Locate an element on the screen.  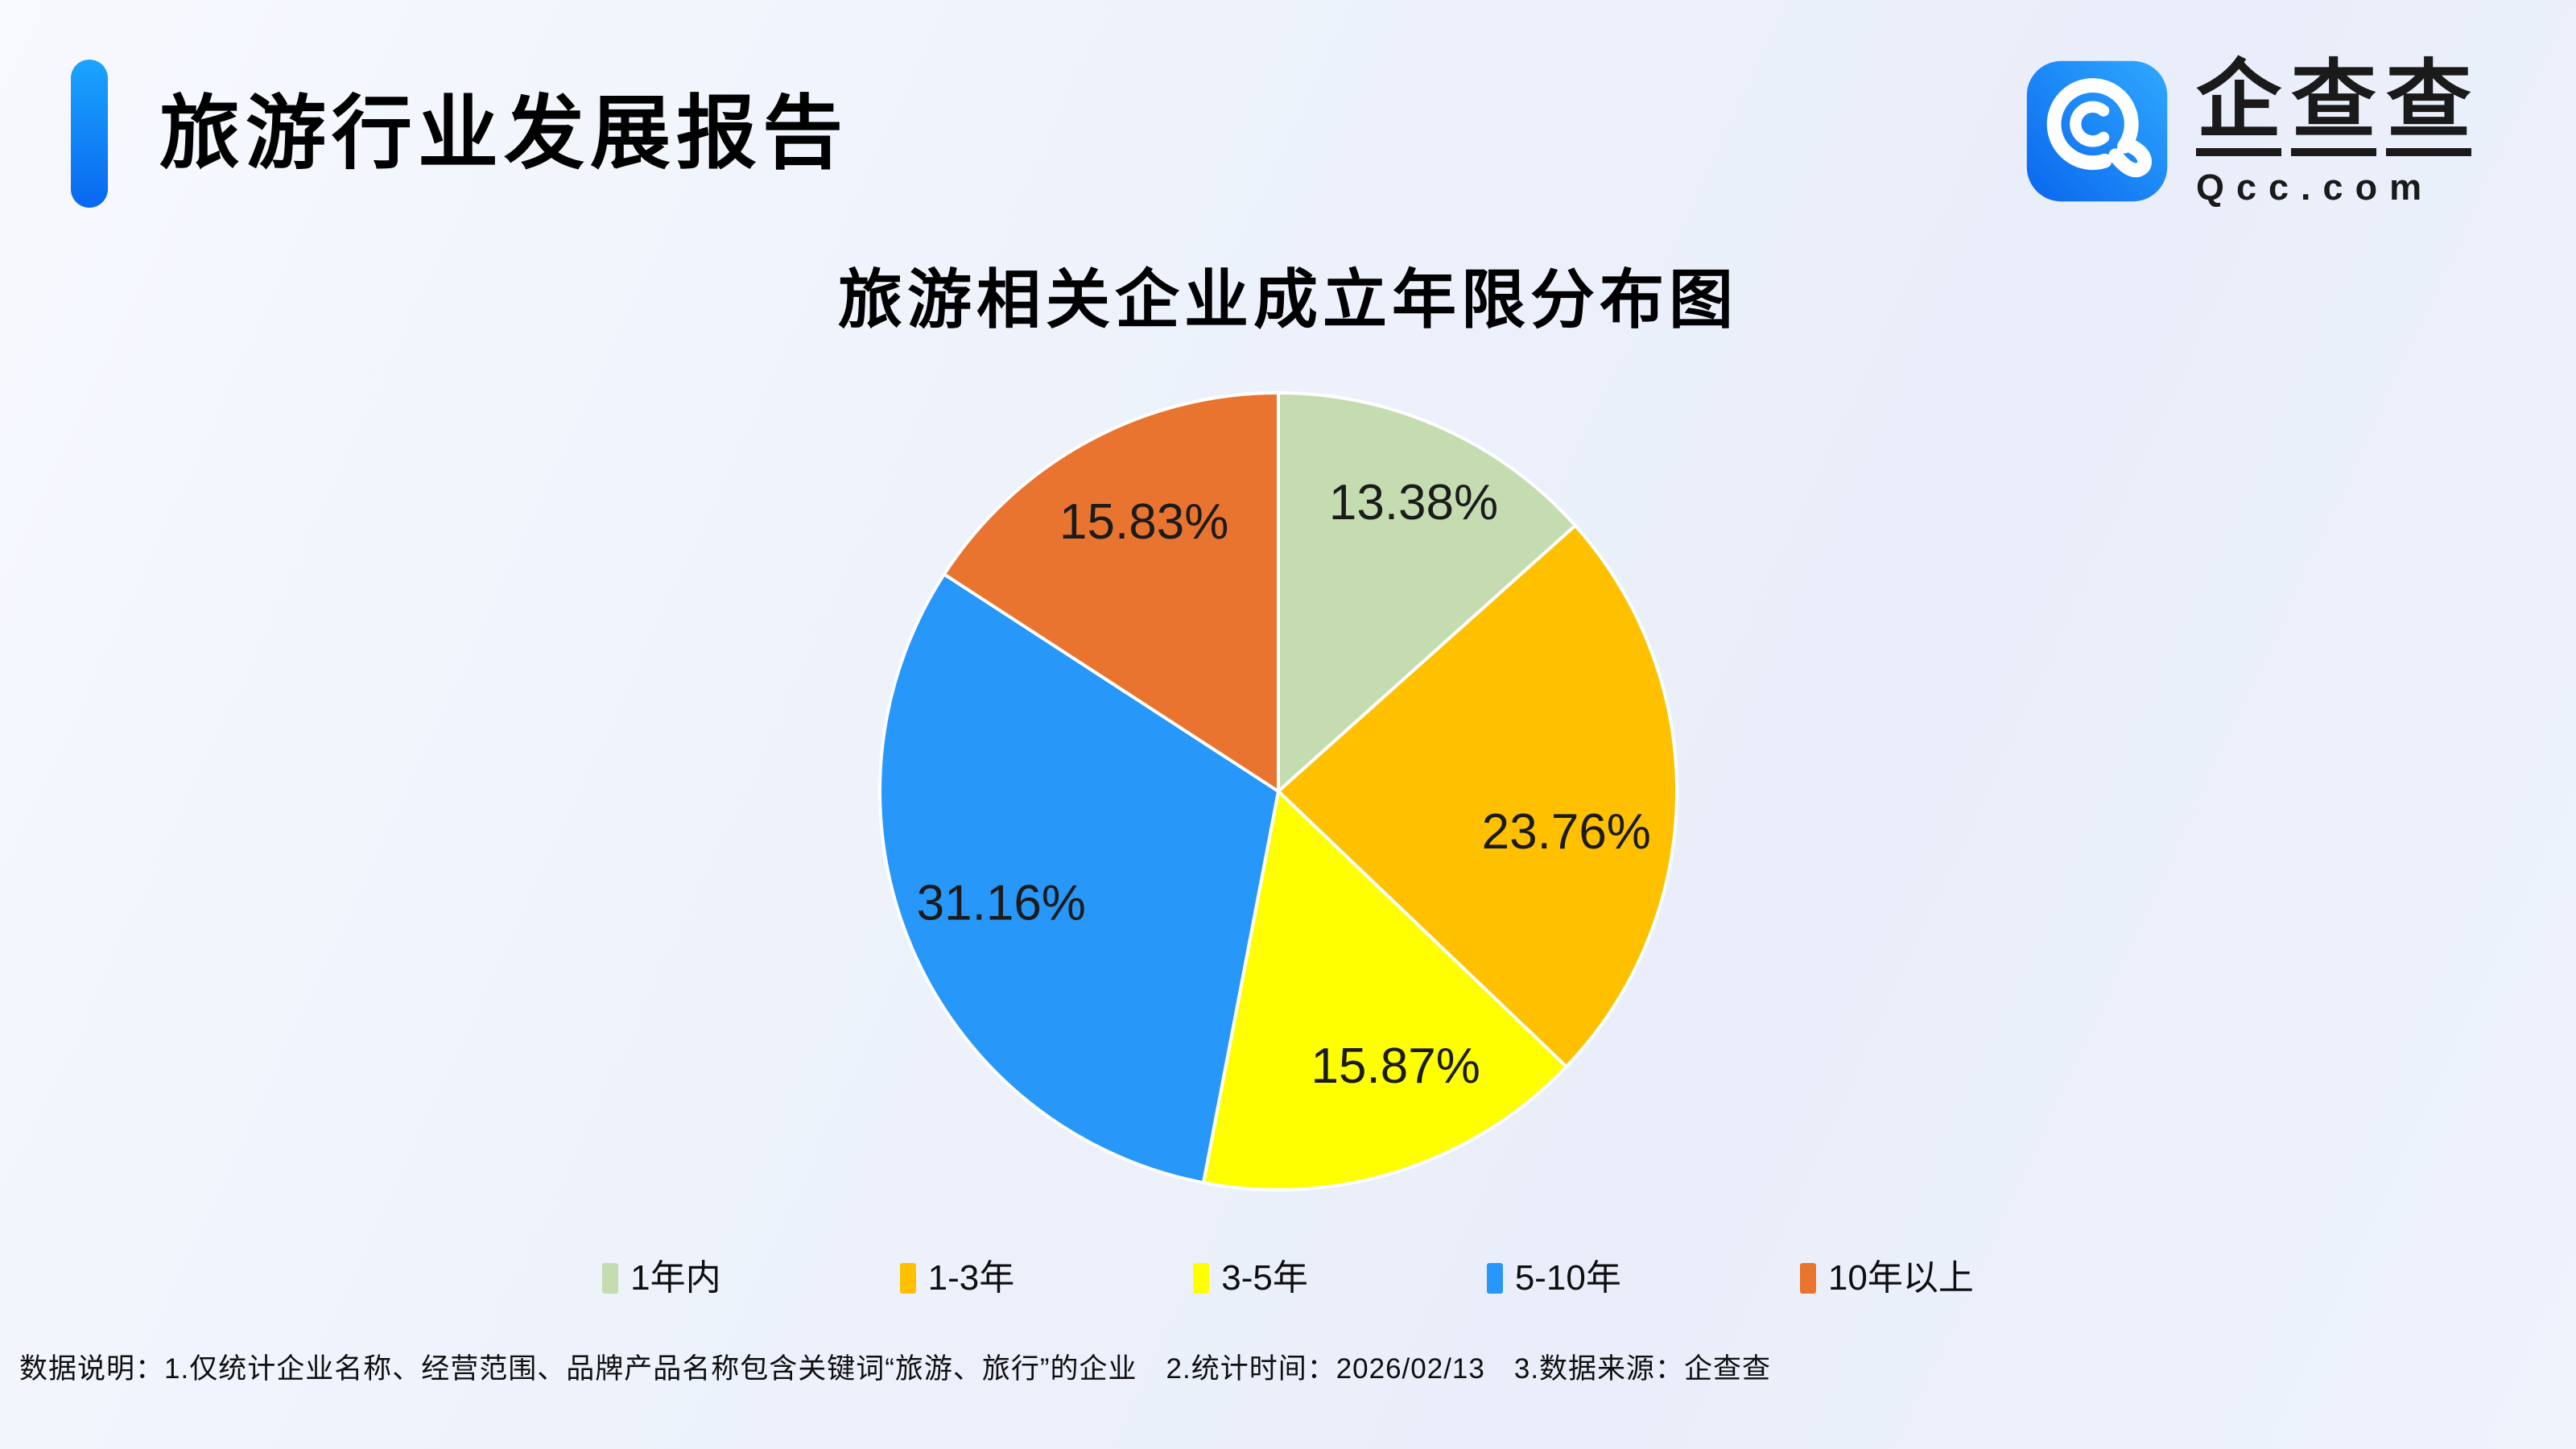
brand-domain: Qcc.com is located at coordinates (2315, 187).